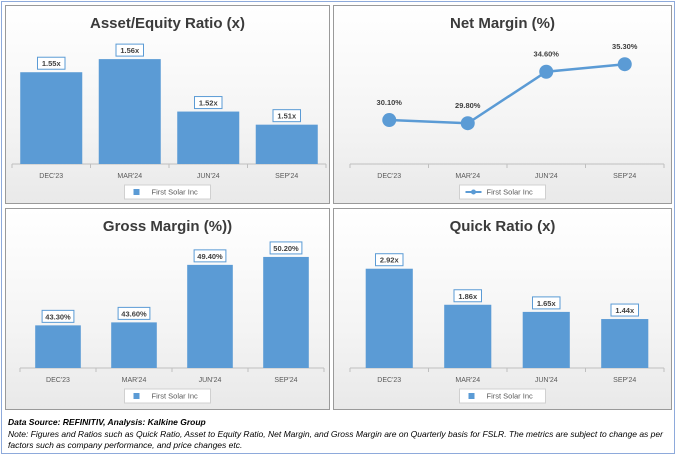  I want to click on svg-text: 34.60%, so click(547, 54).